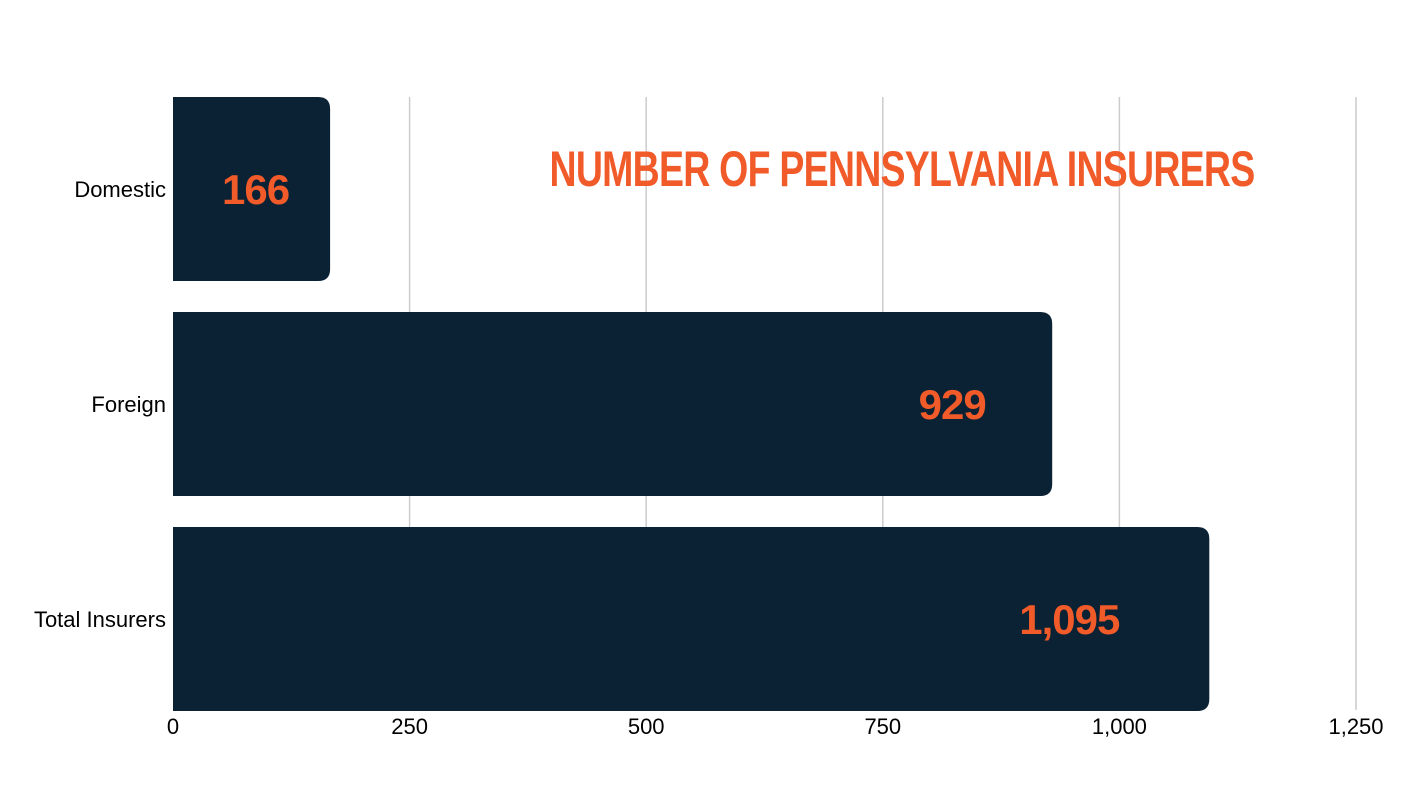 This screenshot has width=1407, height=787. What do you see at coordinates (128, 404) in the screenshot?
I see `category-label-foreign: Foreign` at bounding box center [128, 404].